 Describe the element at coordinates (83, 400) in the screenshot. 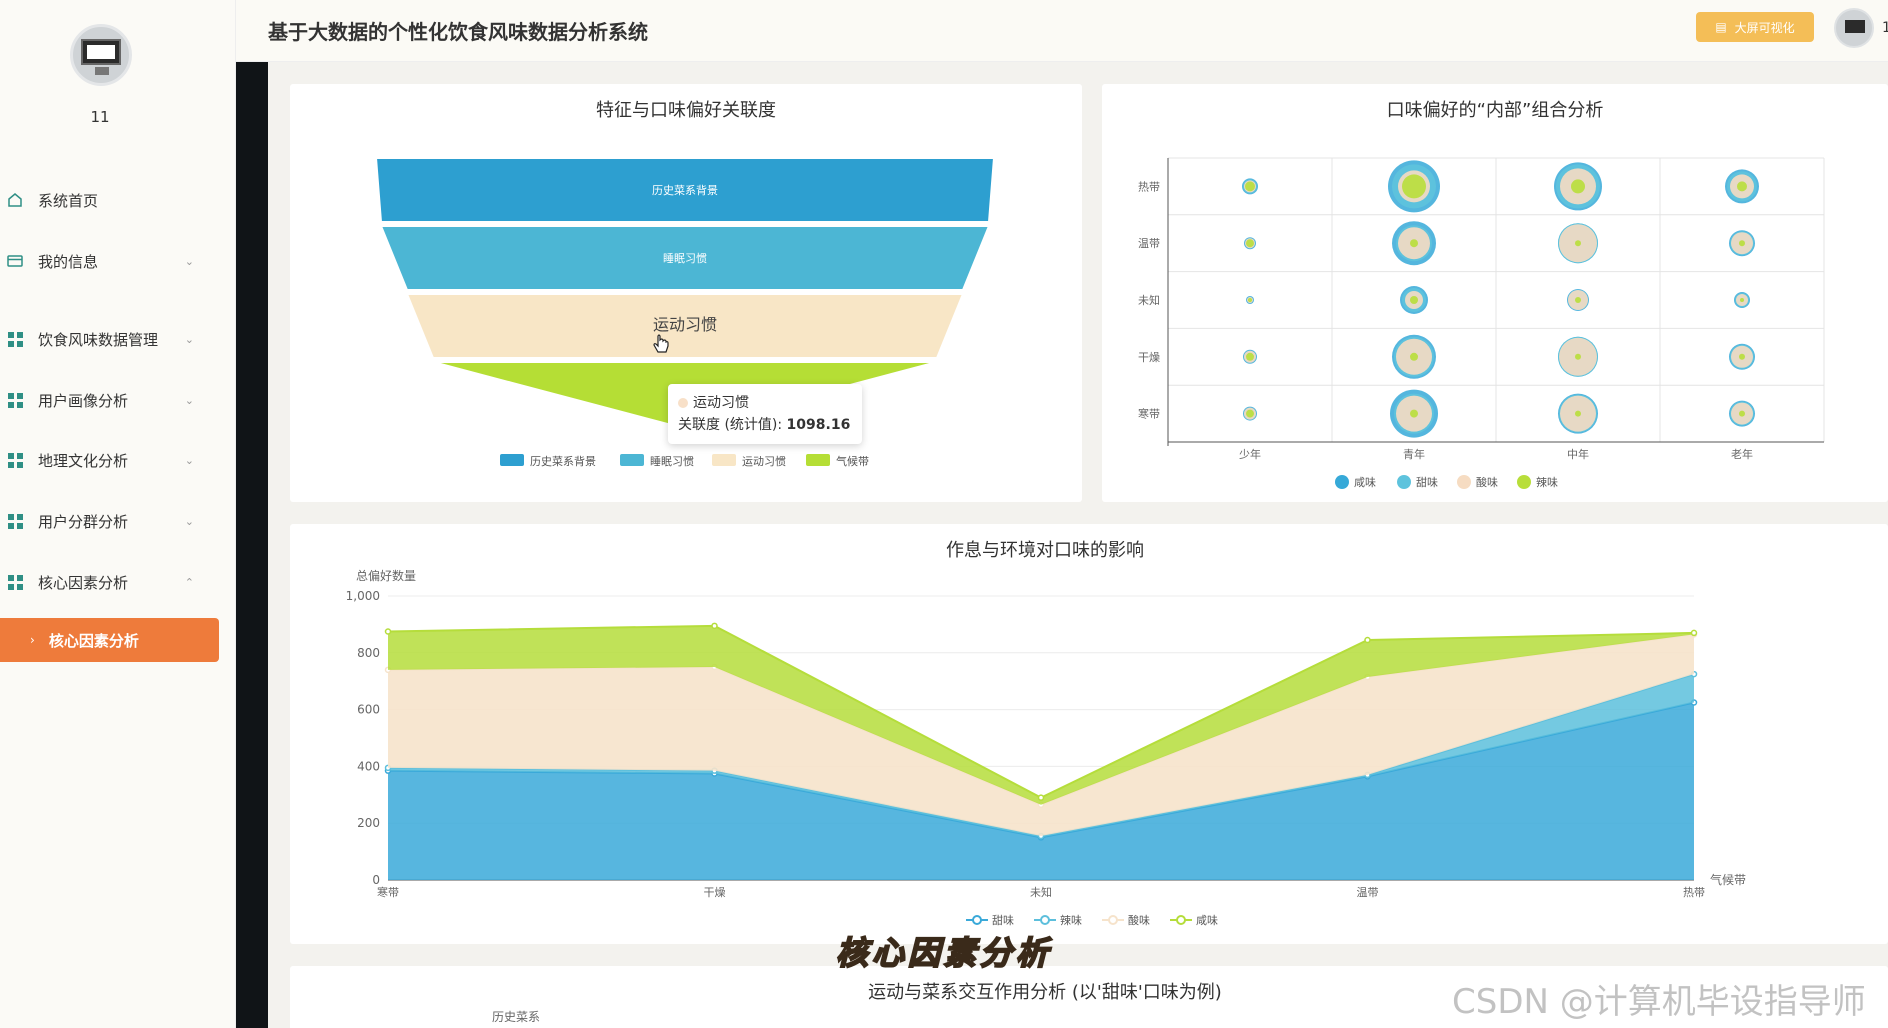

I see `sidebar-item-label: 用户画像分析` at that location.